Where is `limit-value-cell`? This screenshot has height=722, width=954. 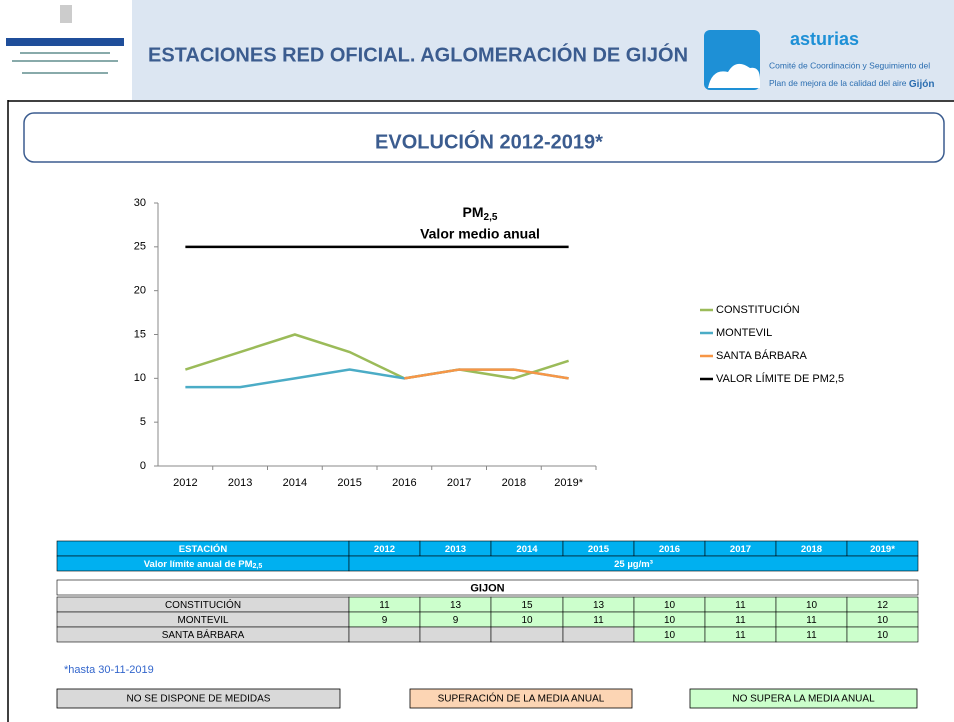 limit-value-cell is located at coordinates (633, 563).